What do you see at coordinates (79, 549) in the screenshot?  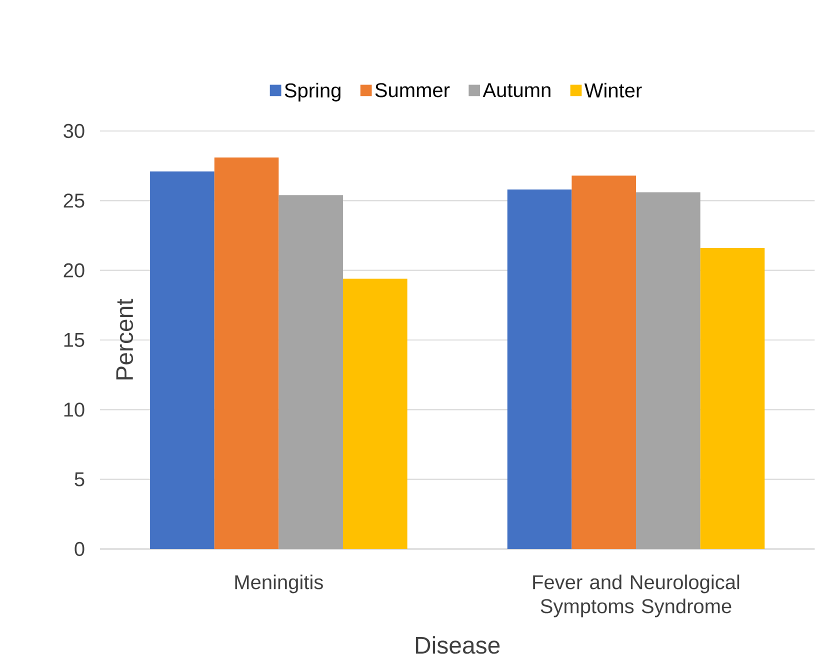 I see `y-tick-label: 0` at bounding box center [79, 549].